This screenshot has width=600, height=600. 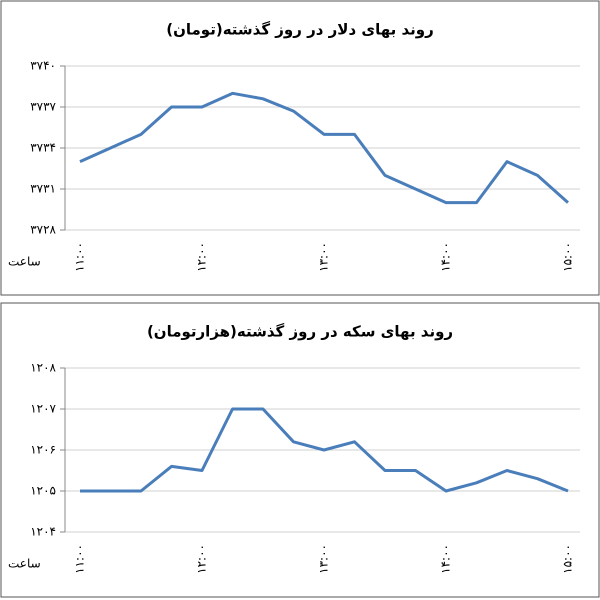 I want to click on y-tick-label: ۱۲۰۴, so click(x=43, y=532).